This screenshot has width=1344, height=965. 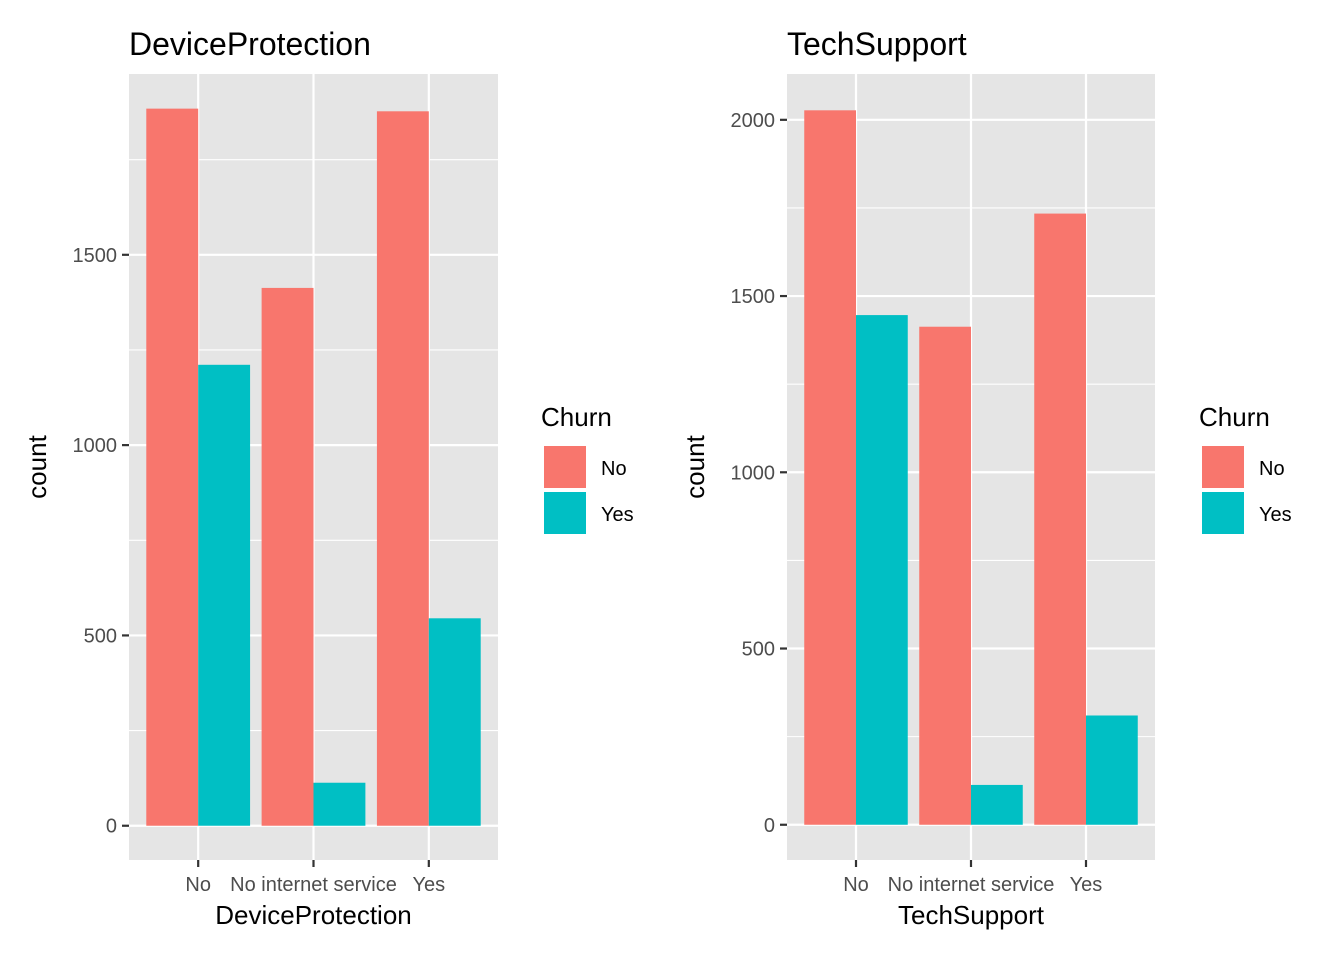 I want to click on x-axis-title: TechSupport, so click(x=971, y=915).